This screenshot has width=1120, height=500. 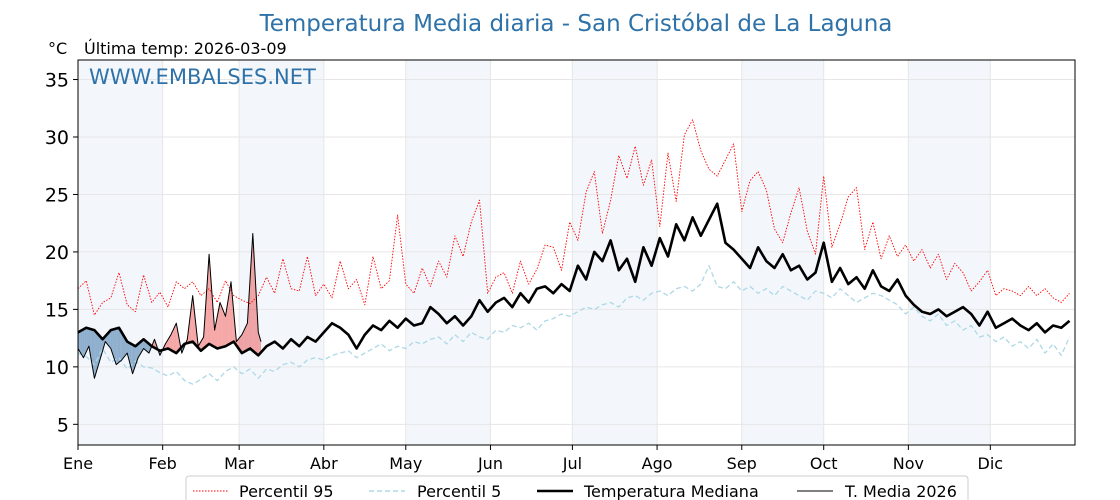 I want to click on x-tick-label: Abr, so click(x=324, y=463).